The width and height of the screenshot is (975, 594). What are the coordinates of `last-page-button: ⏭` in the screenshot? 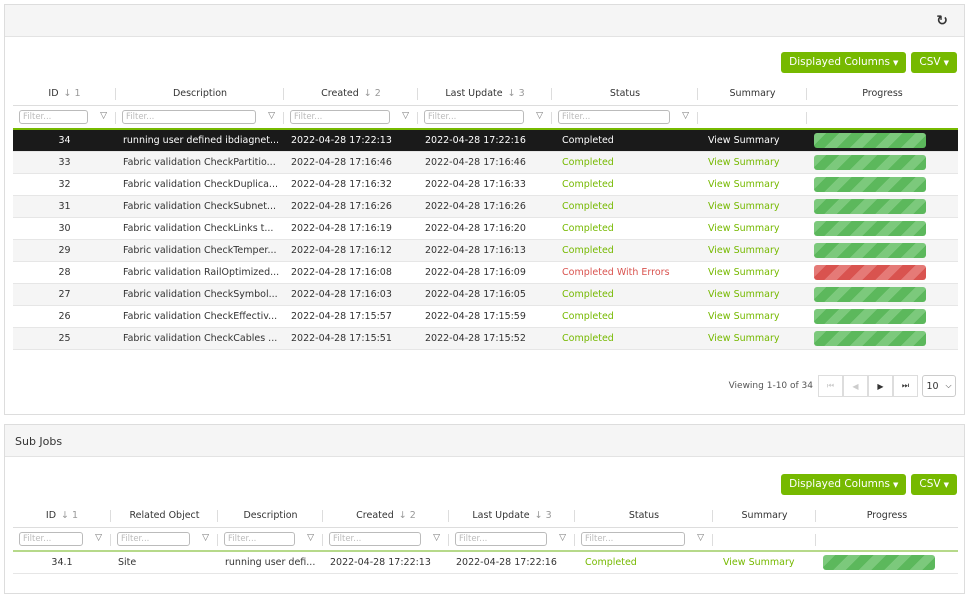 It's located at (905, 386).